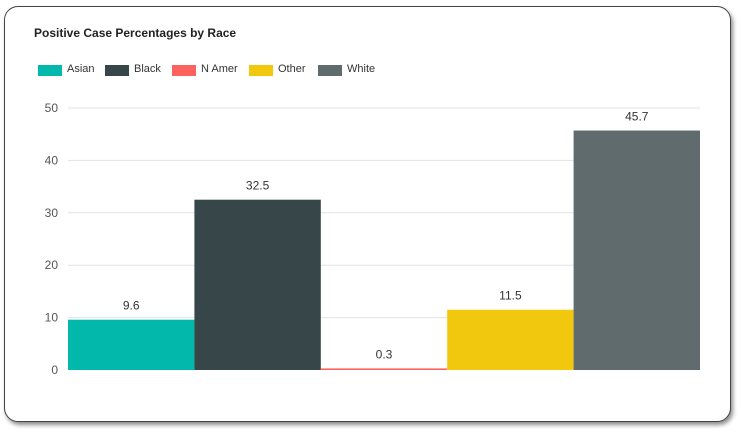  I want to click on y-tick-label: 0, so click(54, 370).